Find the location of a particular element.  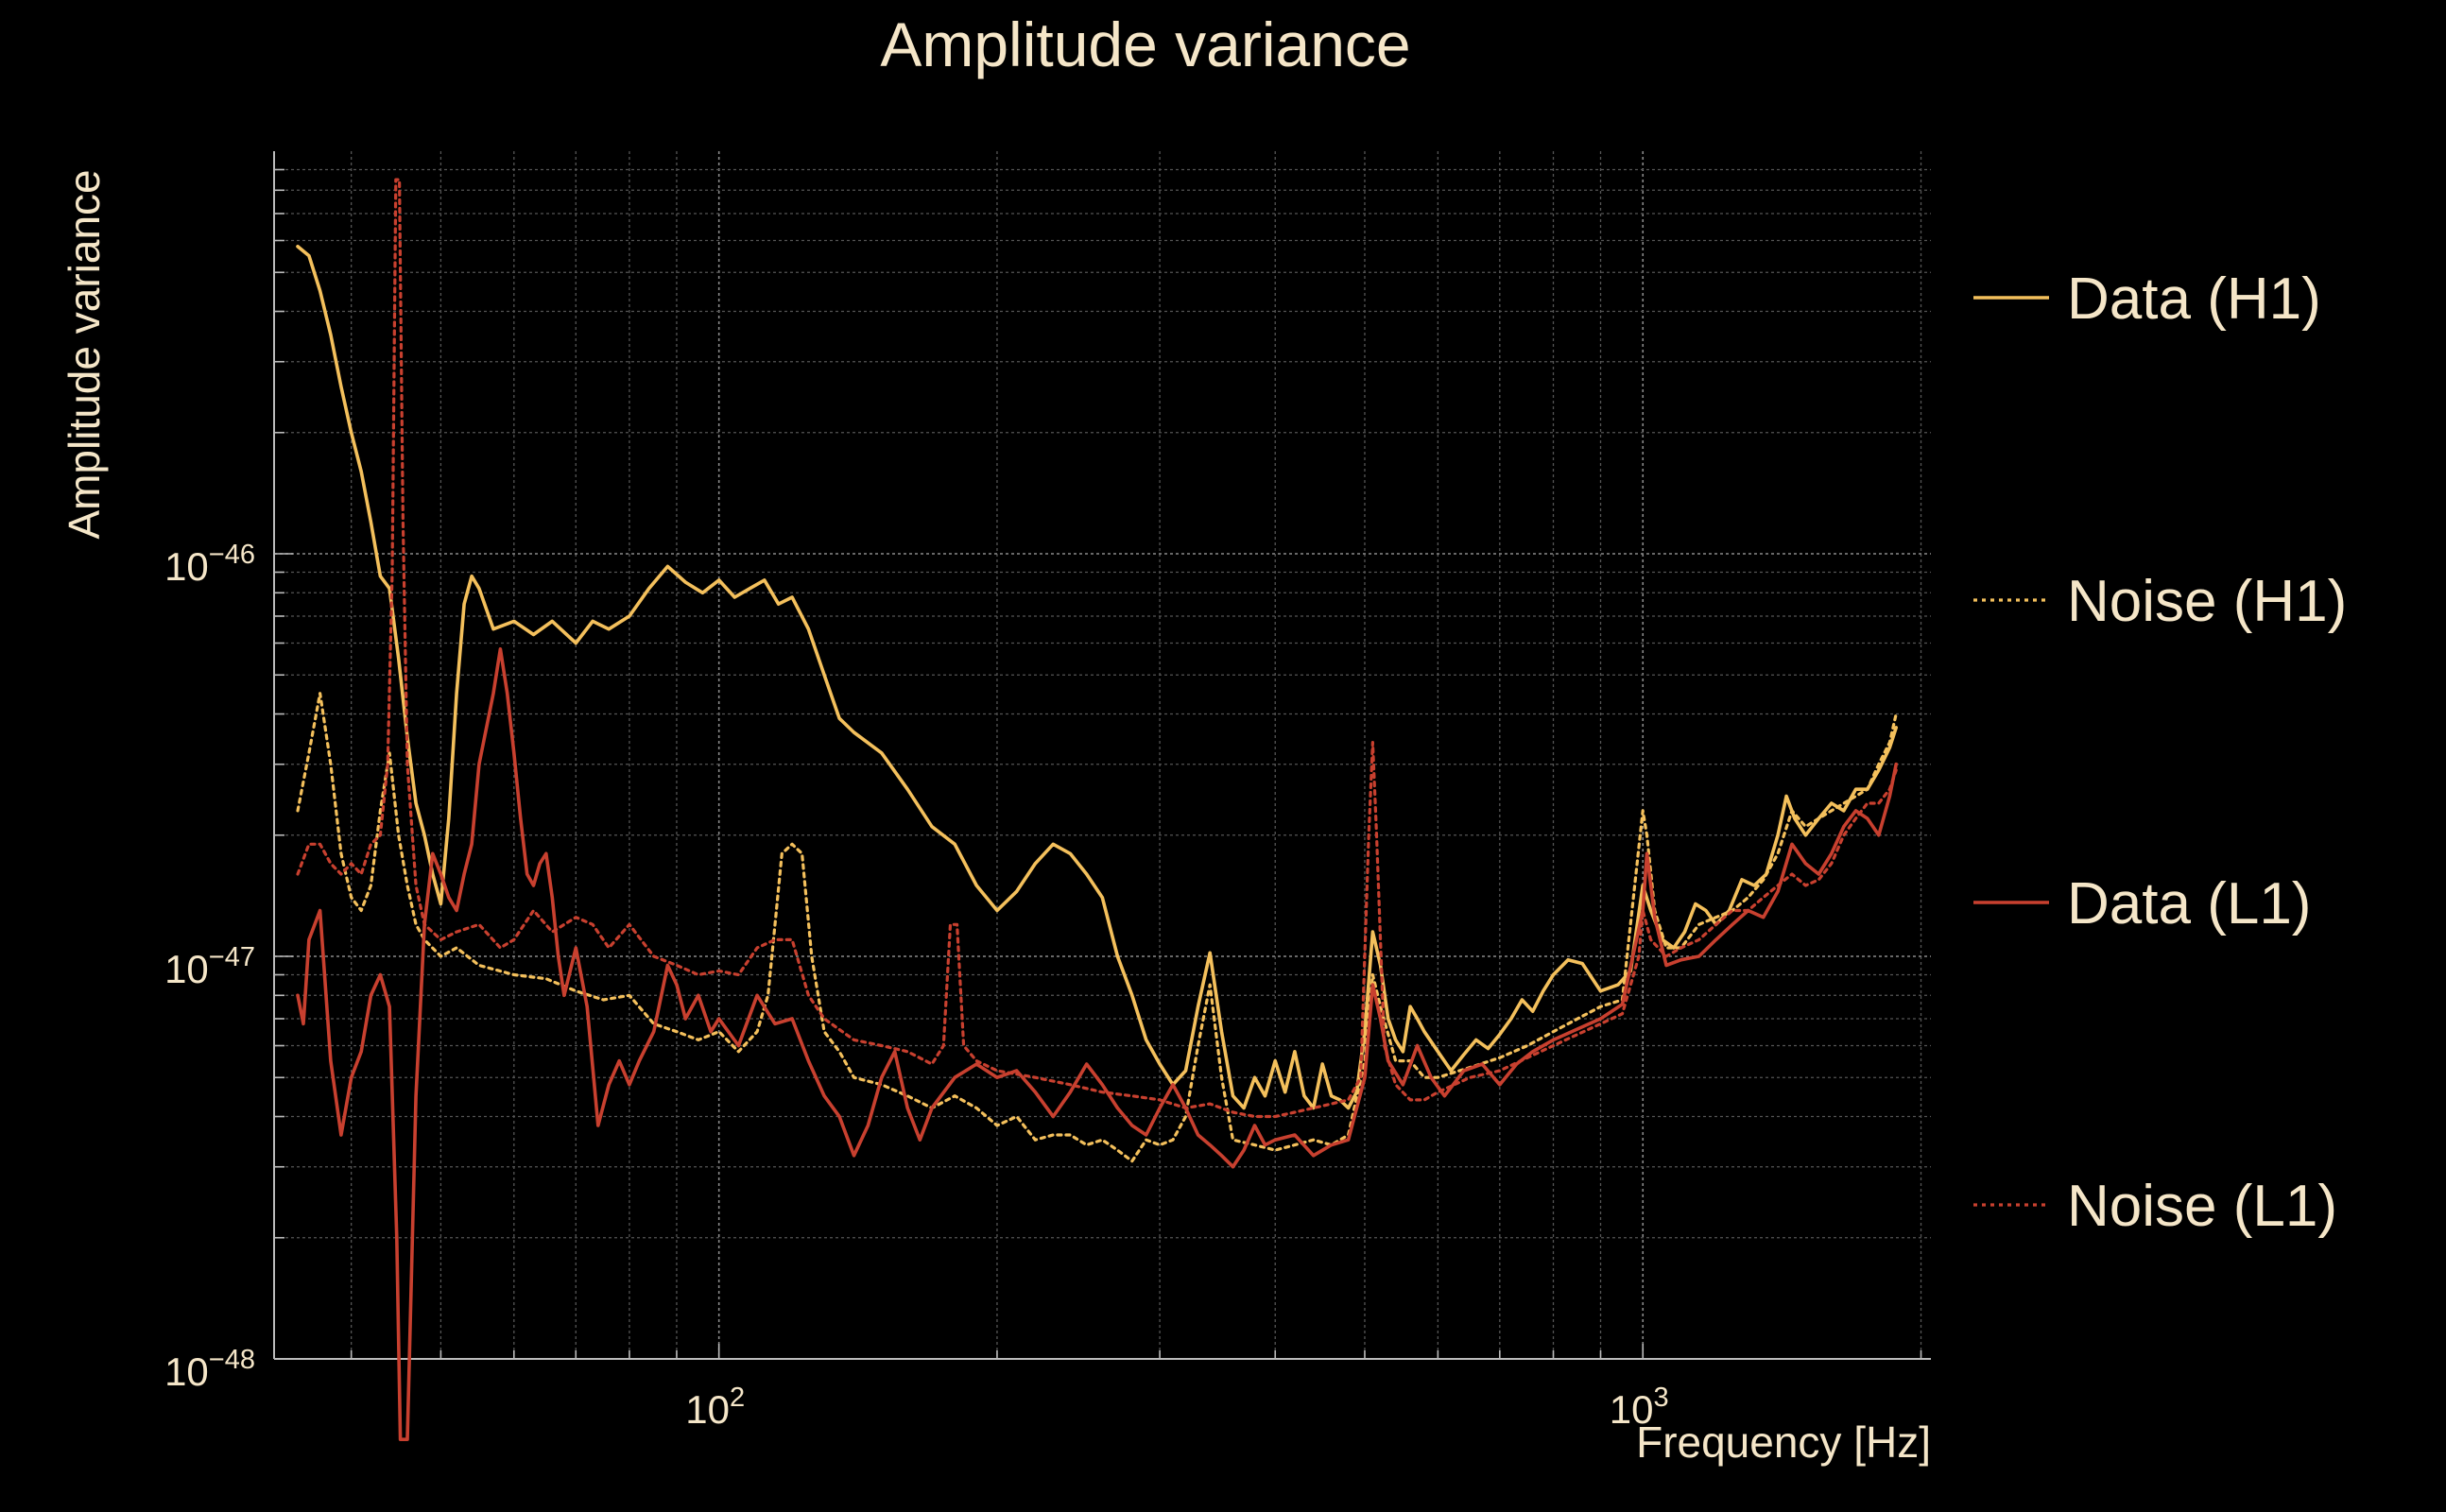

legend-label: Noise (L1) is located at coordinates (2202, 1206).